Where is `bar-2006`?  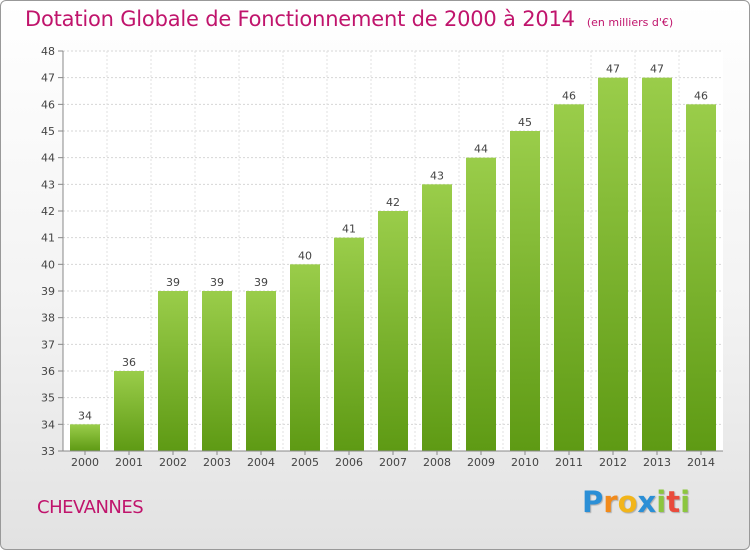
bar-2006 is located at coordinates (349, 344).